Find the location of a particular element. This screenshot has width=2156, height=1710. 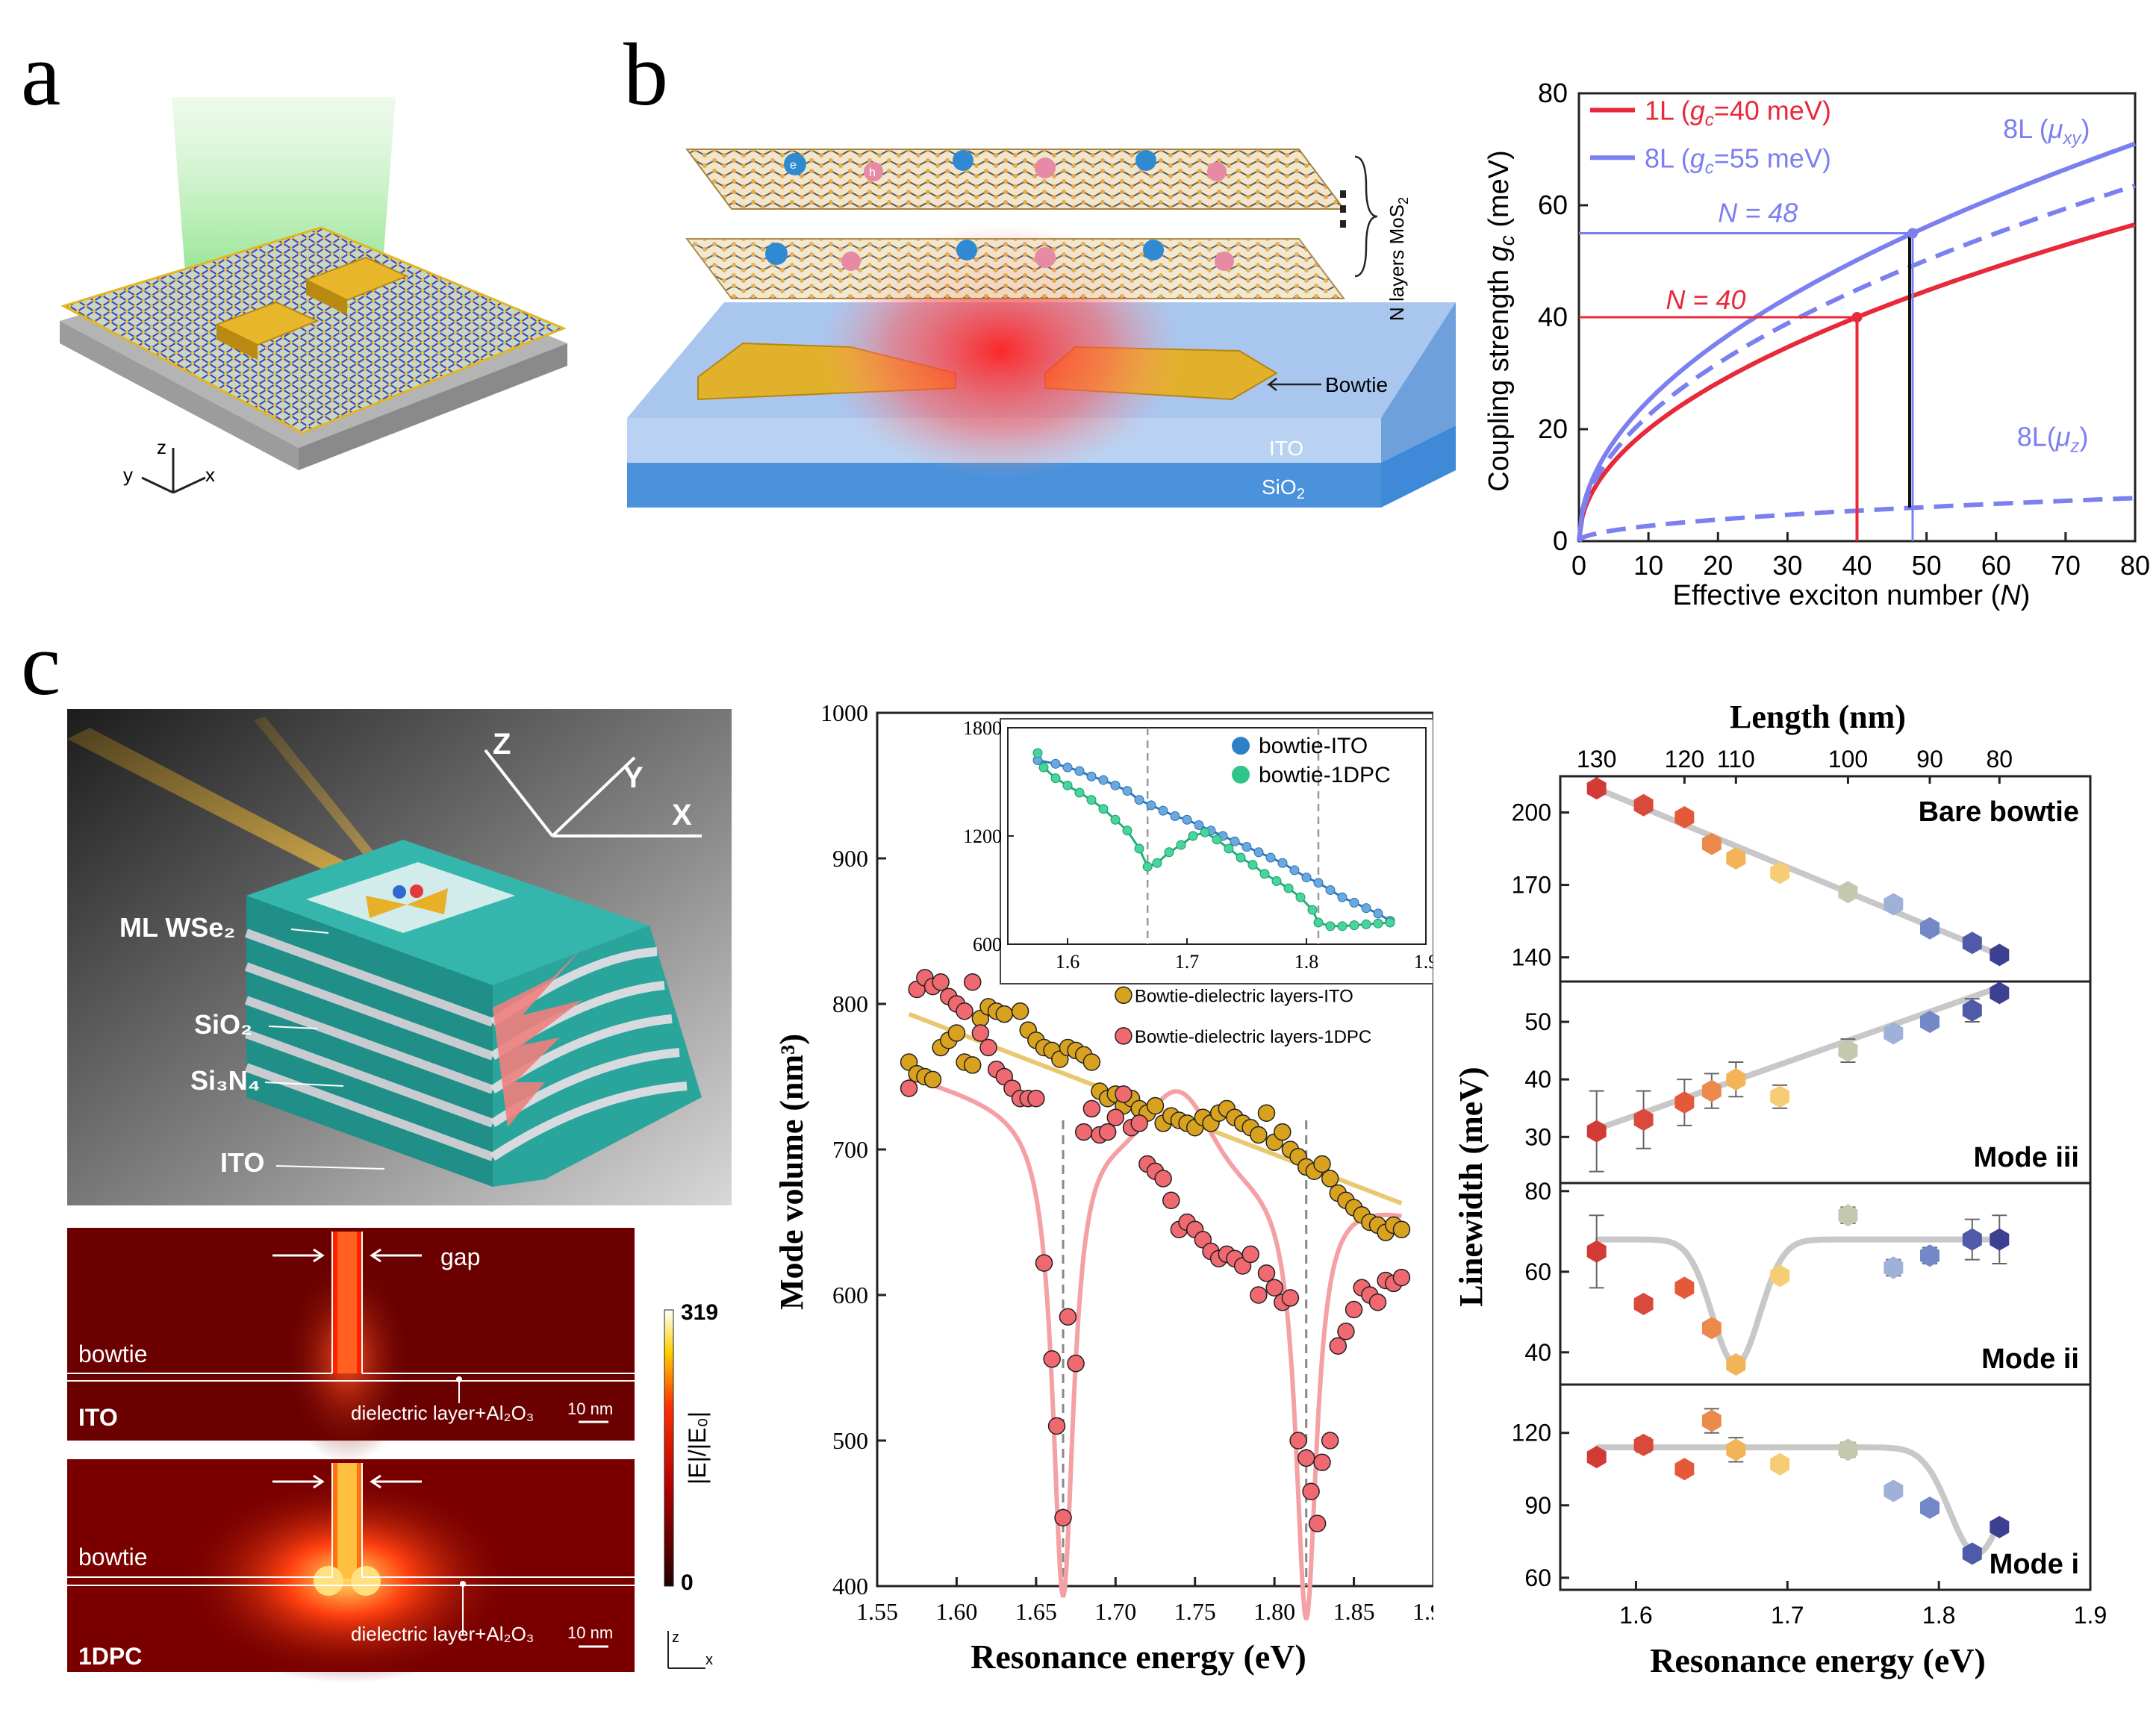

inset-y-tick-label: 1800 is located at coordinates (982, 728).